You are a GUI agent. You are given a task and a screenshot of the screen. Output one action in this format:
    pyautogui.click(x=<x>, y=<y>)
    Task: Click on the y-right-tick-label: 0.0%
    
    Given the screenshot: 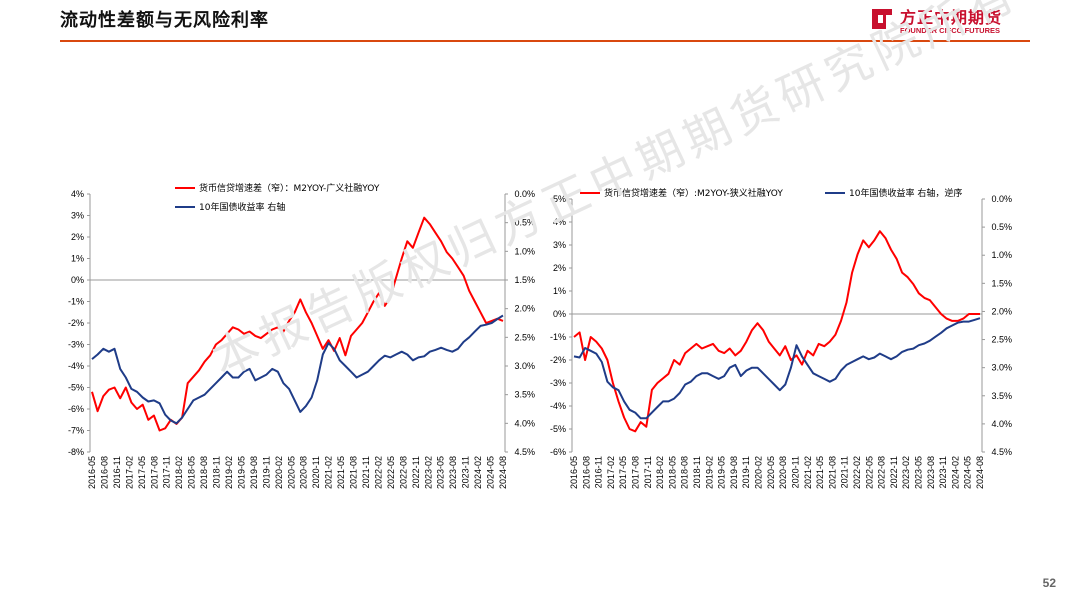 What is the action you would take?
    pyautogui.click(x=524, y=194)
    